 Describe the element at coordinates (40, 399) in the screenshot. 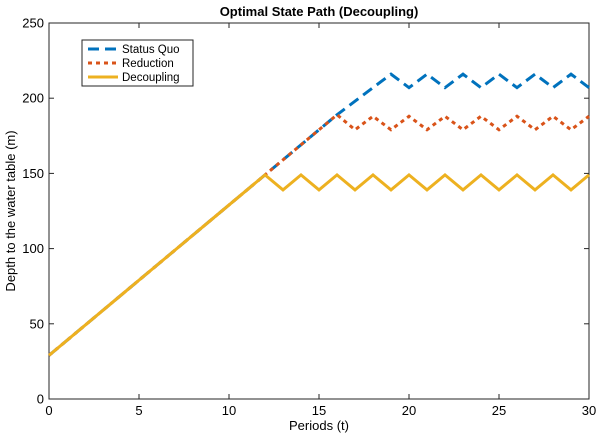

I see `y-tick-label: 0` at that location.